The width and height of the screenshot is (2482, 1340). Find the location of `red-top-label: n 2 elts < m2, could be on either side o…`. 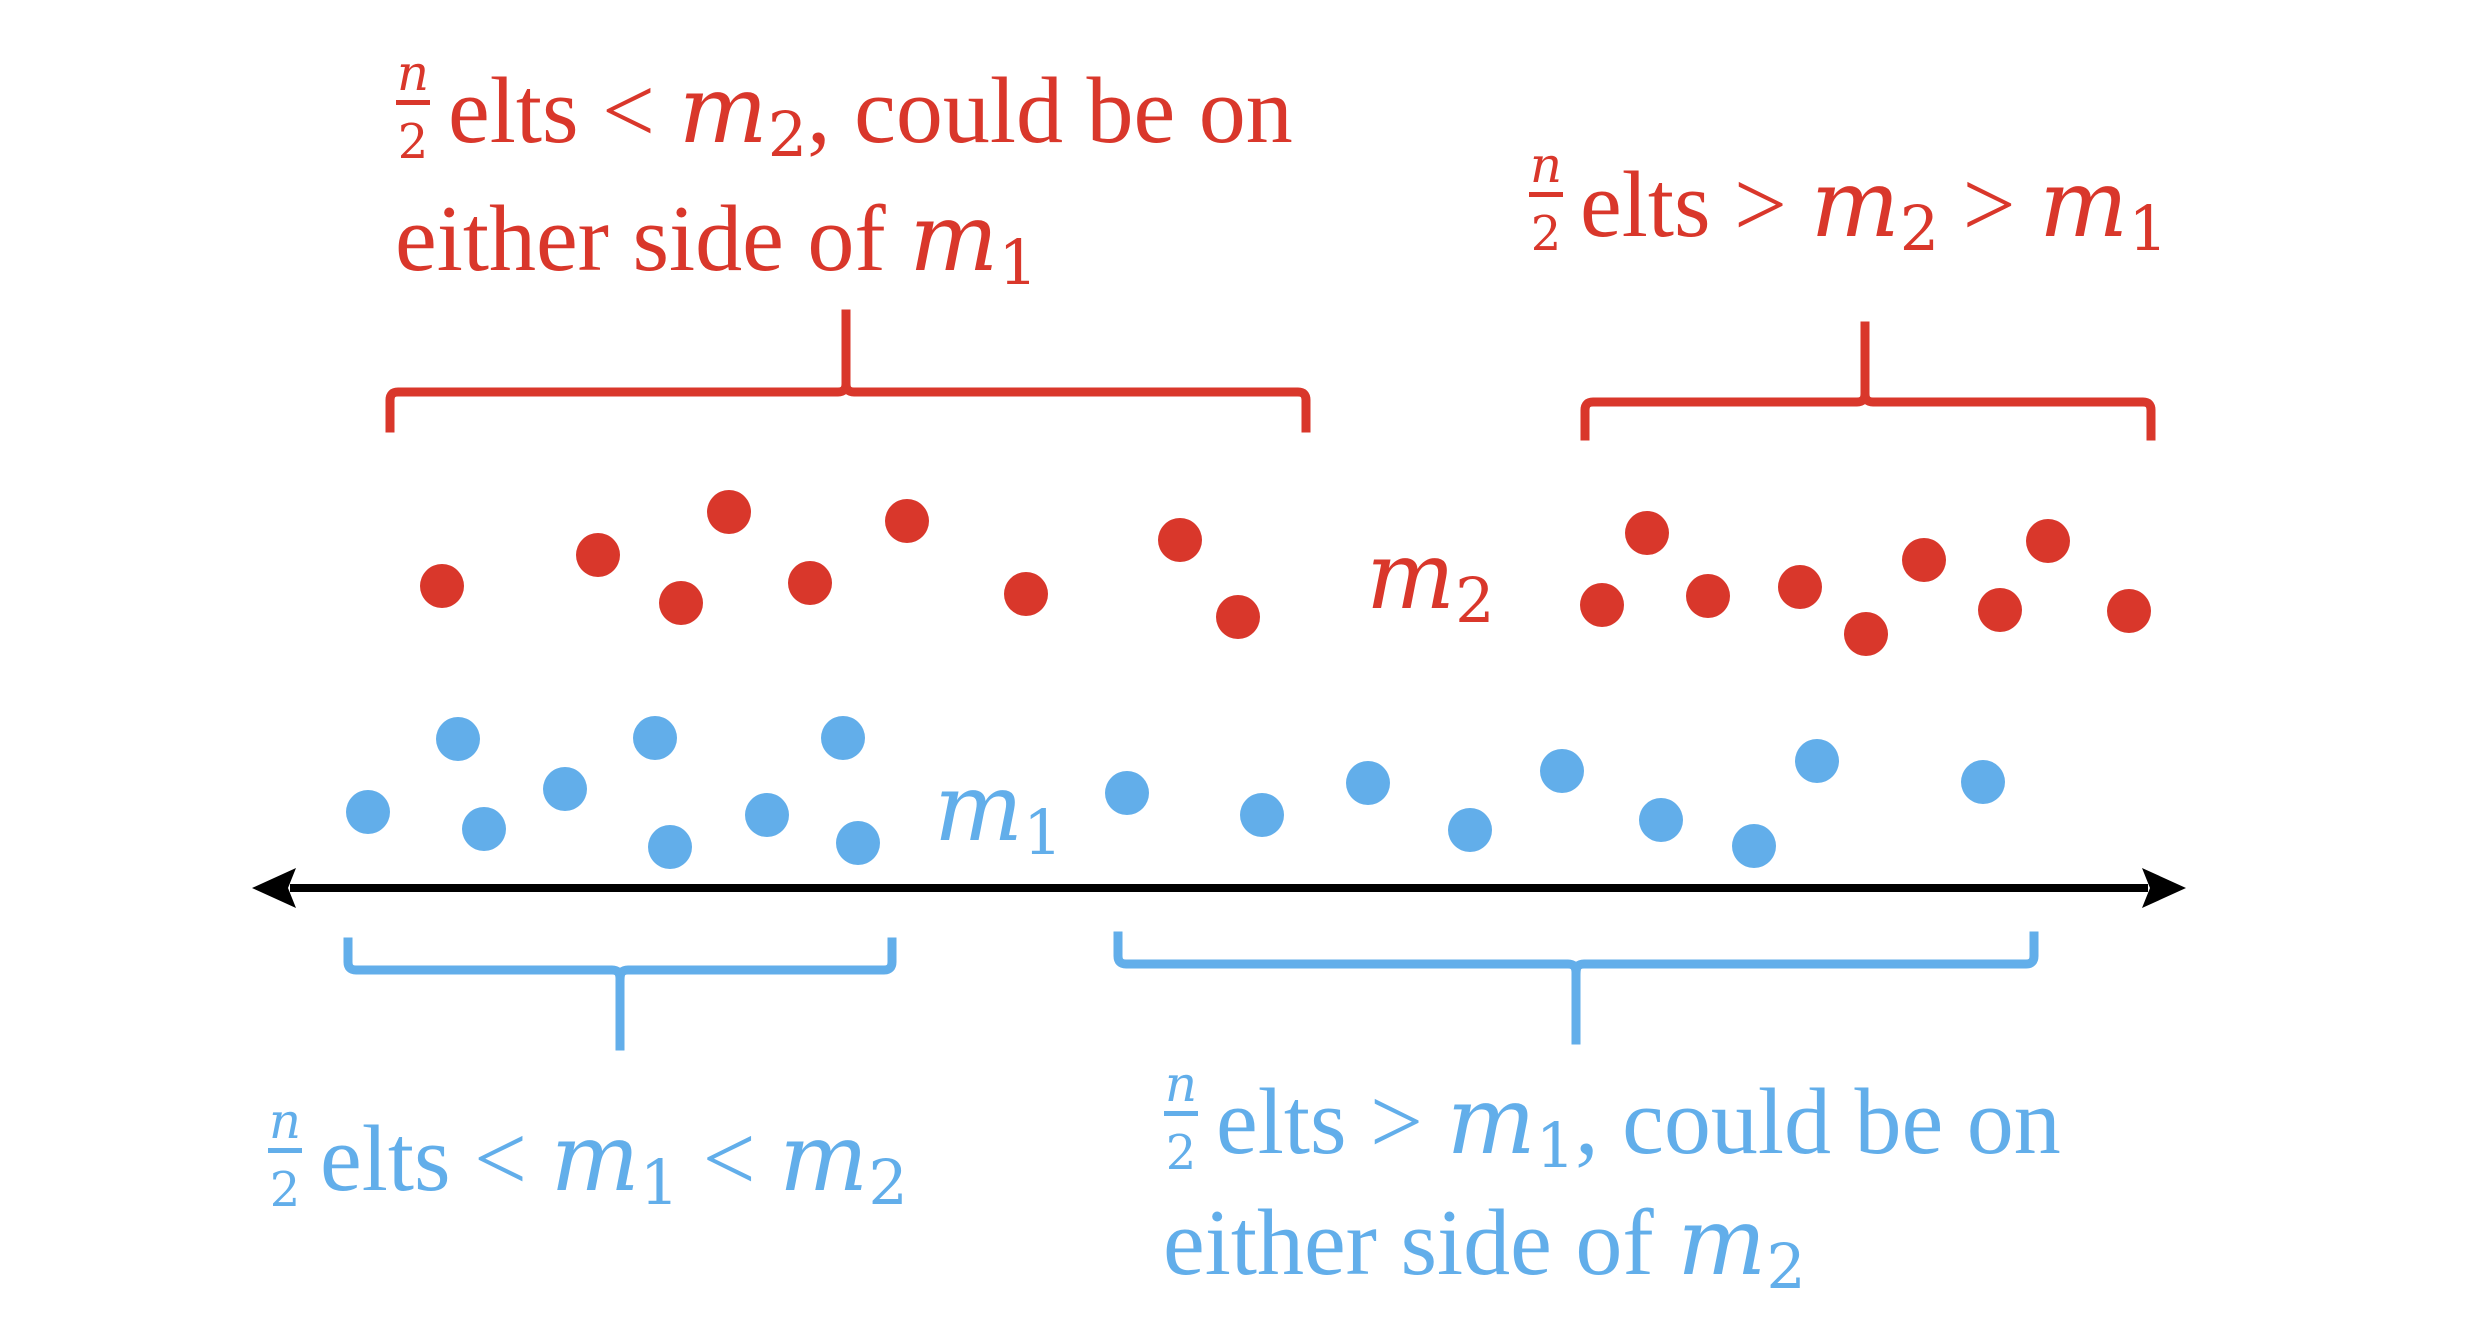

red-top-label: n 2 elts < m2, could be on either side o… is located at coordinates (844, 171).